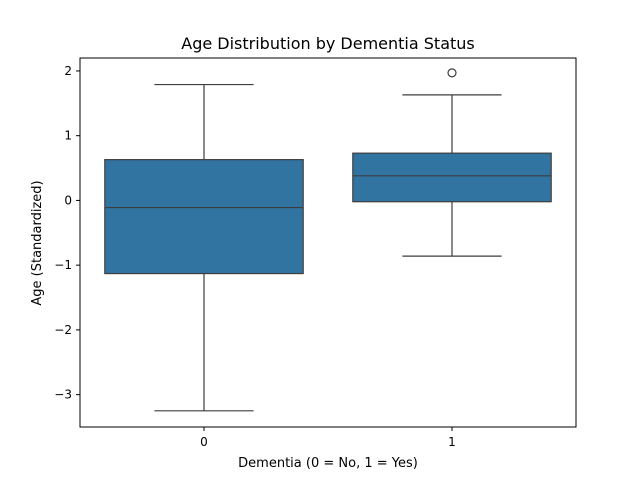 Image resolution: width=640 pixels, height=480 pixels. Describe the element at coordinates (452, 73) in the screenshot. I see `outlier-point` at that location.